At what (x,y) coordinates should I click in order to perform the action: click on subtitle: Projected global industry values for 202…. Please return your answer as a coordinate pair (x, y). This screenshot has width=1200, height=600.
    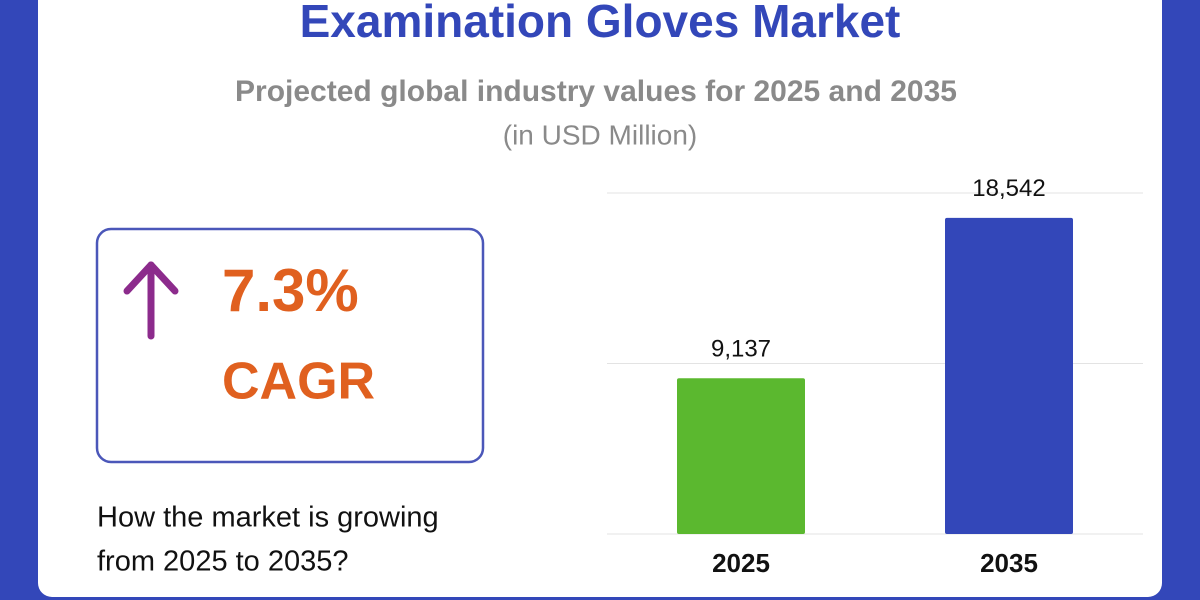
    Looking at the image, I should click on (596, 91).